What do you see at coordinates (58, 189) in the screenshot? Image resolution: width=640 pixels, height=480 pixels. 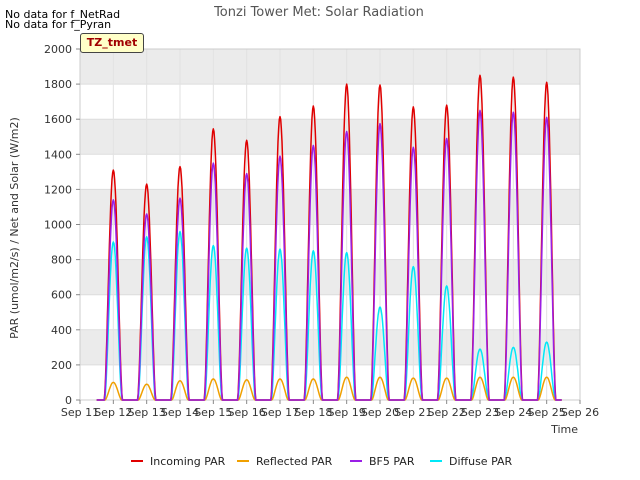 I see `y-tick-label: 1200` at bounding box center [58, 189].